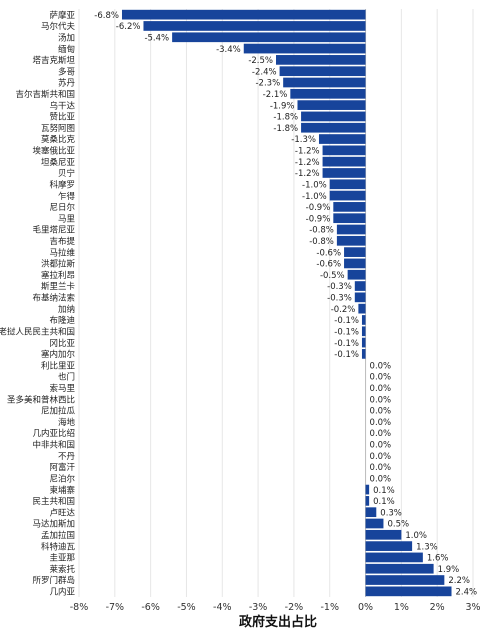 Image resolution: width=483 pixels, height=636 pixels. What do you see at coordinates (401, 607) in the screenshot?
I see `x-tick-label: 1%` at bounding box center [401, 607].